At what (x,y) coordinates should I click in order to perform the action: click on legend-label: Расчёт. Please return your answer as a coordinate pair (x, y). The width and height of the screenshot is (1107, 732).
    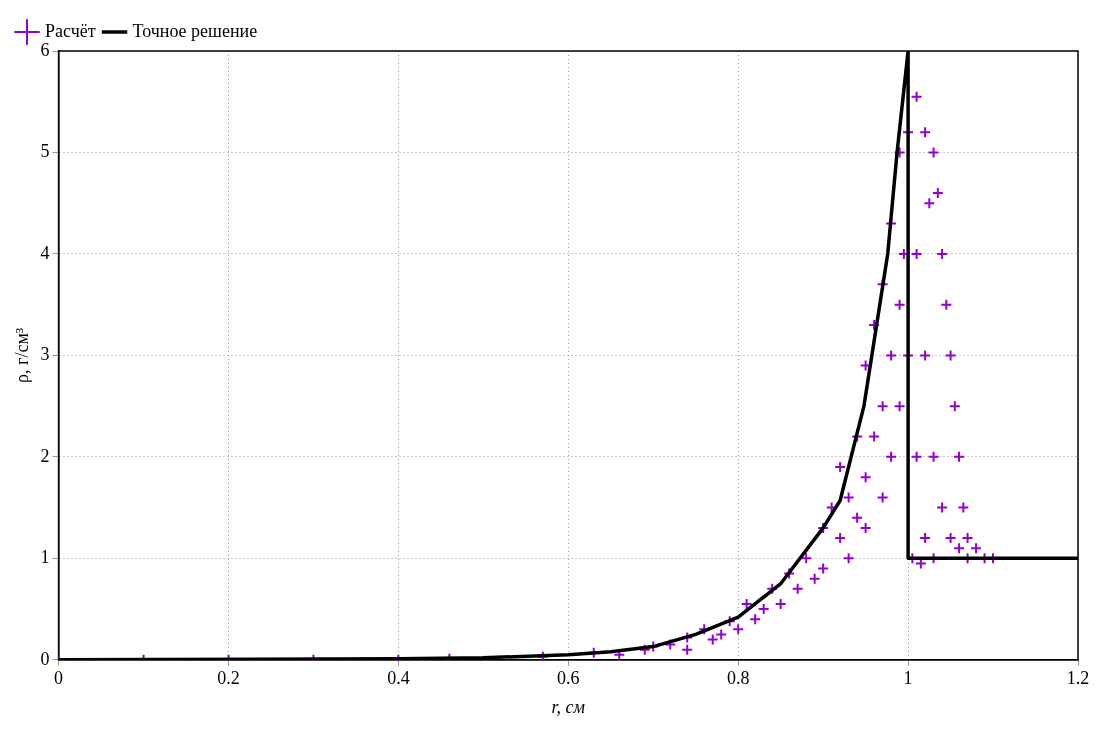
    Looking at the image, I should click on (70, 30).